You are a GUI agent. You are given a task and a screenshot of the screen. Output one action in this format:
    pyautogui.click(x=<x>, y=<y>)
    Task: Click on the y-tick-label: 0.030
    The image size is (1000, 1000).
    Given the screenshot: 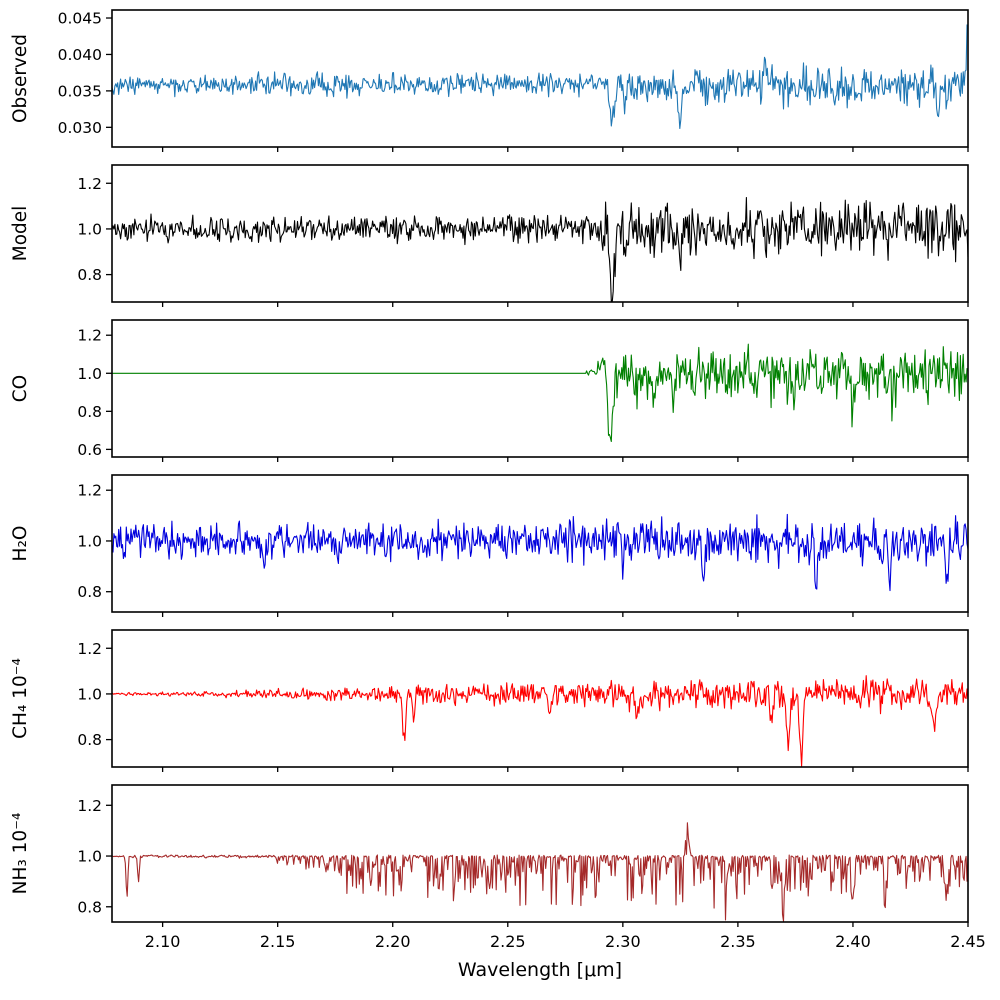 What is the action you would take?
    pyautogui.click(x=80, y=128)
    